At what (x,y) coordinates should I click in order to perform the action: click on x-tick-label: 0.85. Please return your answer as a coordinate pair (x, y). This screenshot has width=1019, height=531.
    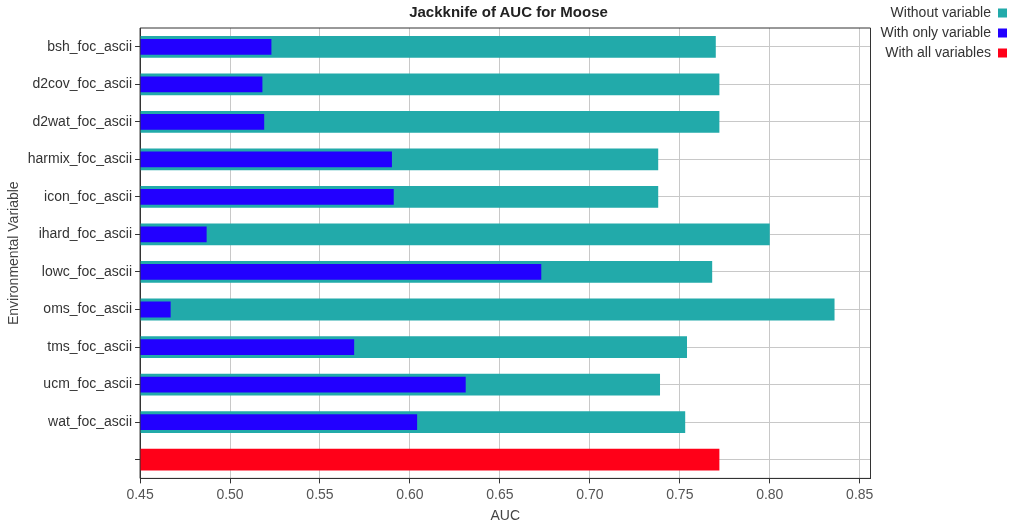
    Looking at the image, I should click on (860, 493).